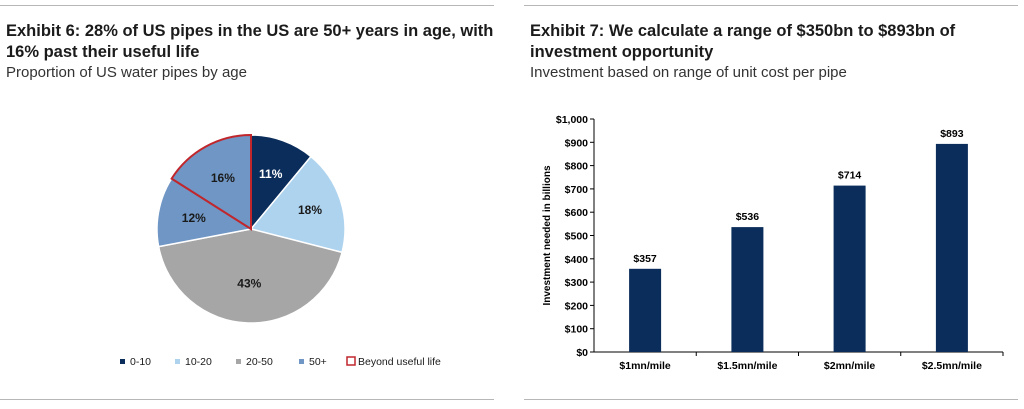  I want to click on y-tick-label: $200, so click(577, 306).